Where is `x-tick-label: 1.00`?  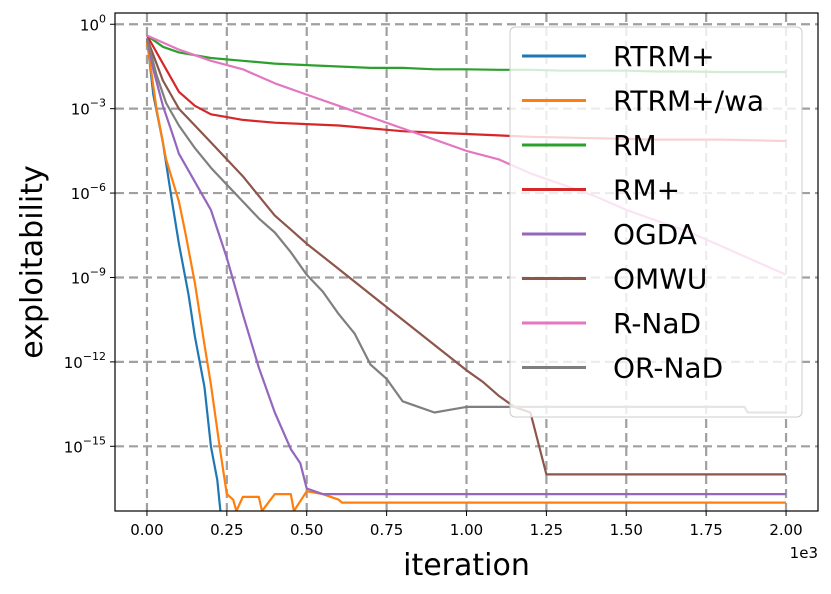 x-tick-label: 1.00 is located at coordinates (466, 530).